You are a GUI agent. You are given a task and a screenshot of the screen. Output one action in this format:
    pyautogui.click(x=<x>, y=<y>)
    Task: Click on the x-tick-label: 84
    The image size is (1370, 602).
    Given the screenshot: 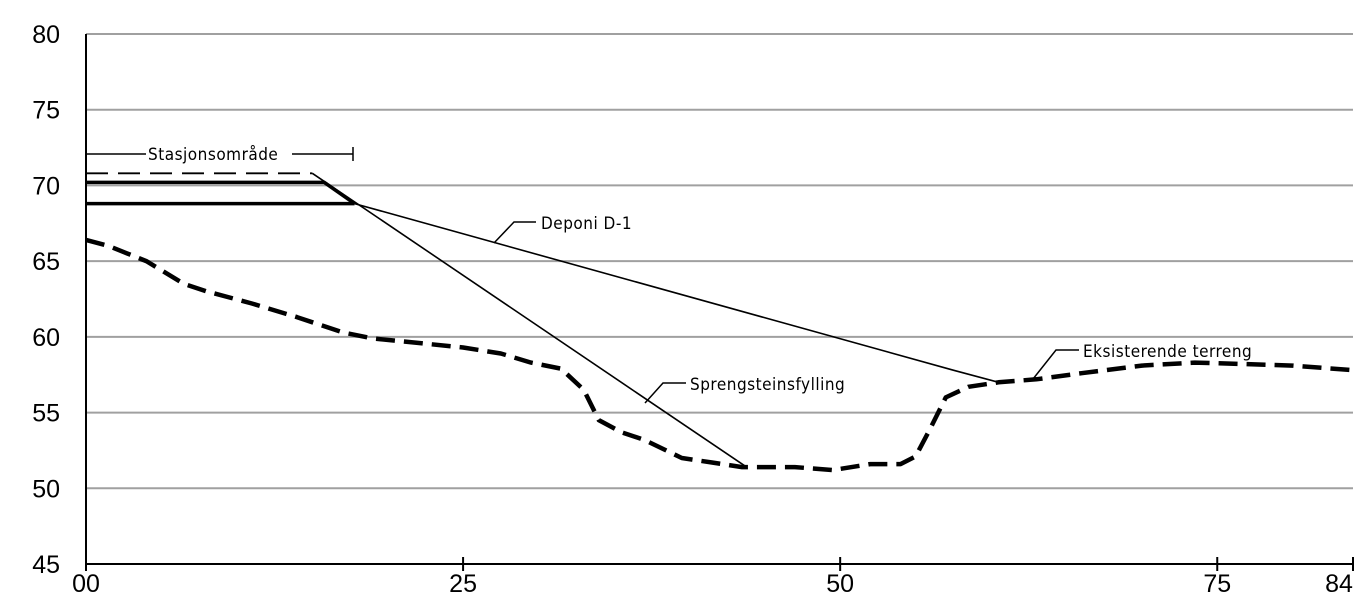 What is the action you would take?
    pyautogui.click(x=1339, y=584)
    